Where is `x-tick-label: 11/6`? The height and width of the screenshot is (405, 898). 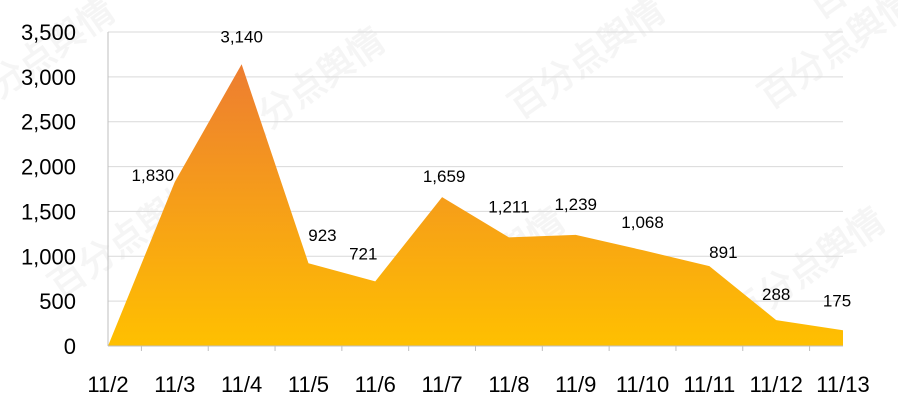
x-tick-label: 11/6 is located at coordinates (375, 384).